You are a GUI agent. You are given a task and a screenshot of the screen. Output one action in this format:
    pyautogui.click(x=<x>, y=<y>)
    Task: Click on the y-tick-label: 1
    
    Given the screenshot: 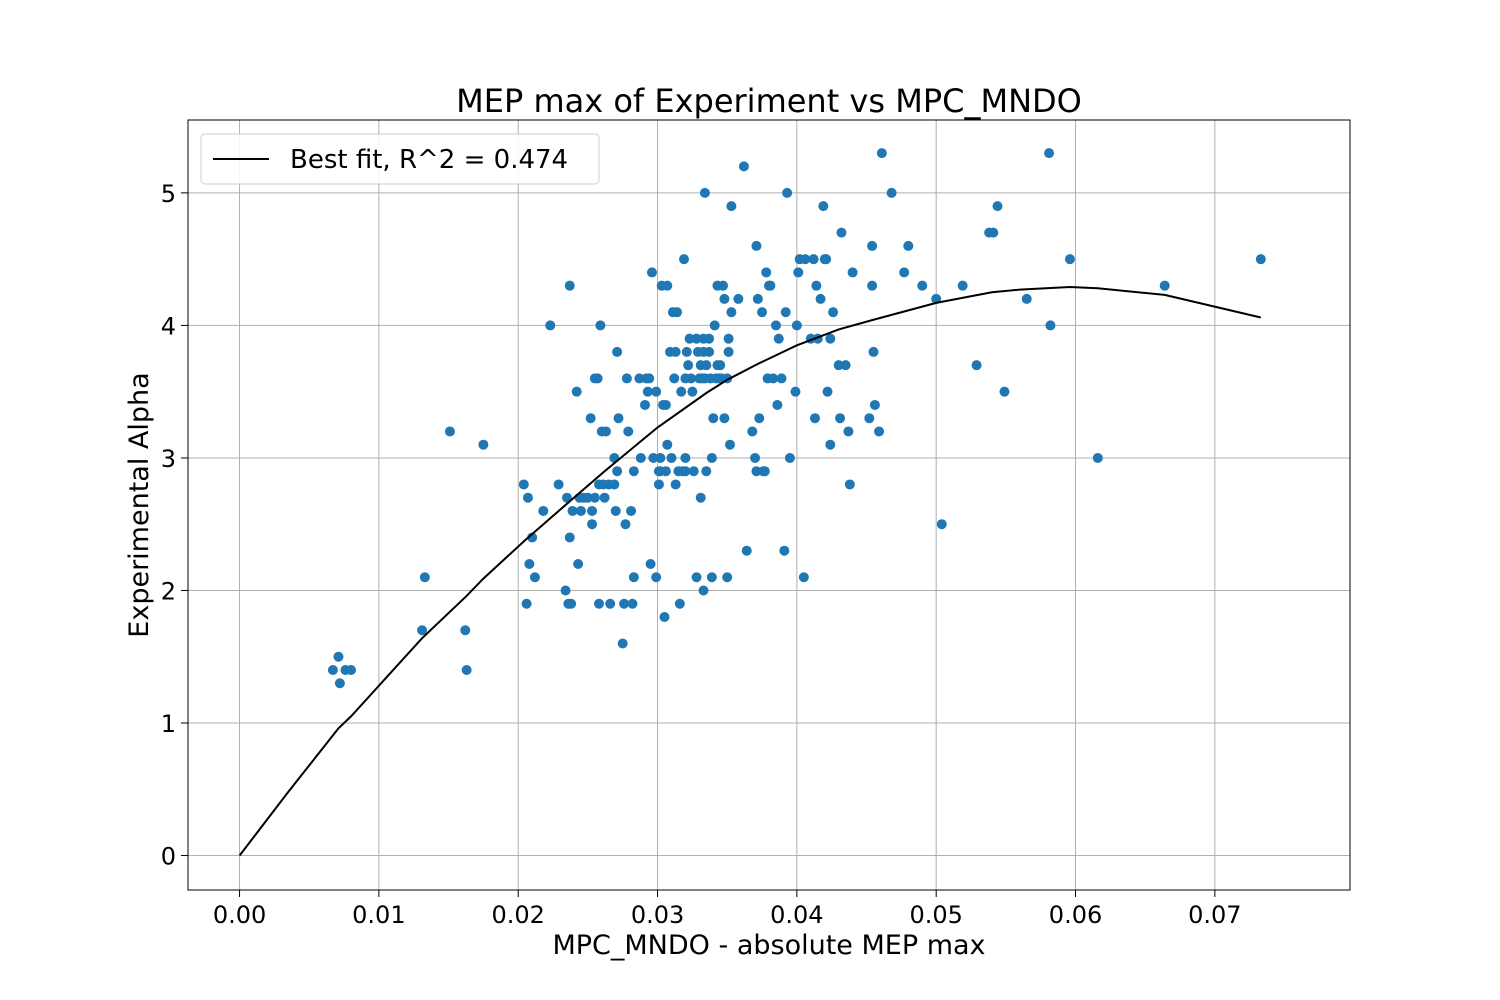 What is the action you would take?
    pyautogui.click(x=168, y=724)
    